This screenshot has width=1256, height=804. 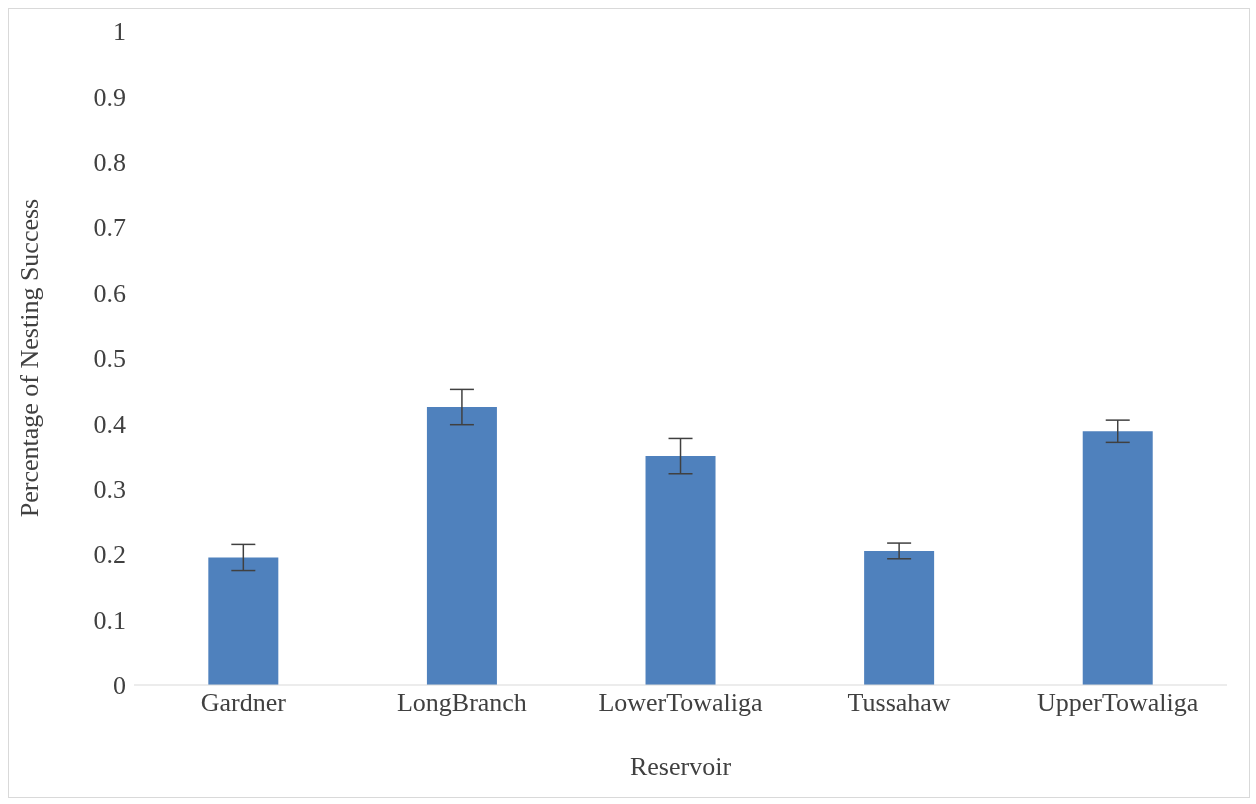 What do you see at coordinates (30, 358) in the screenshot?
I see `y-axis-title: Percentage of Nesting Success` at bounding box center [30, 358].